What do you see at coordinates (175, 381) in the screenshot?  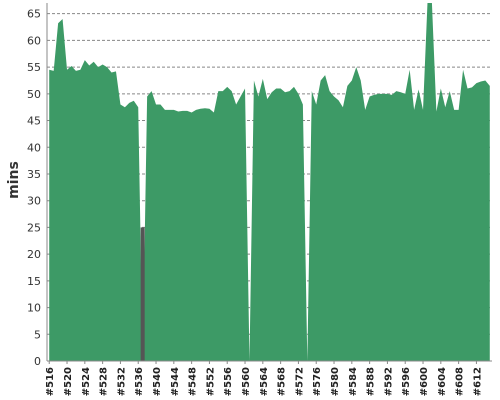 I see `x-tick-label: #544` at bounding box center [175, 381].